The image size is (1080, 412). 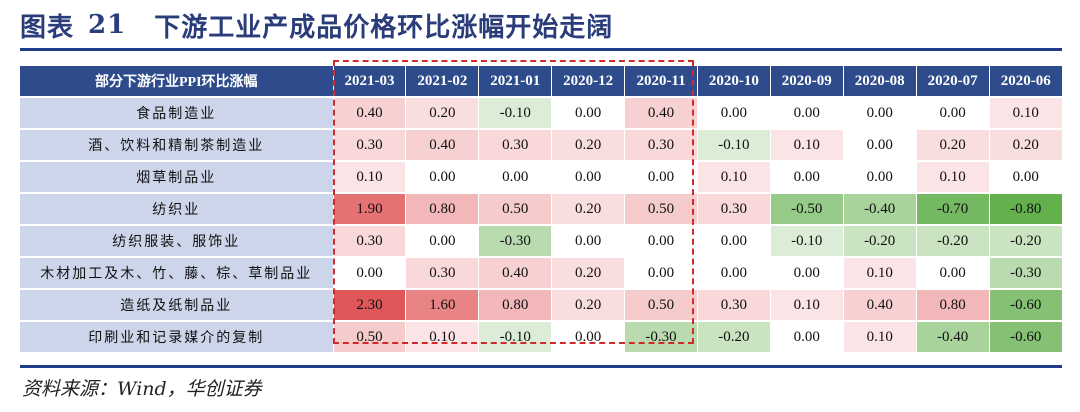 I want to click on column-header: 2020-11, so click(x=661, y=82).